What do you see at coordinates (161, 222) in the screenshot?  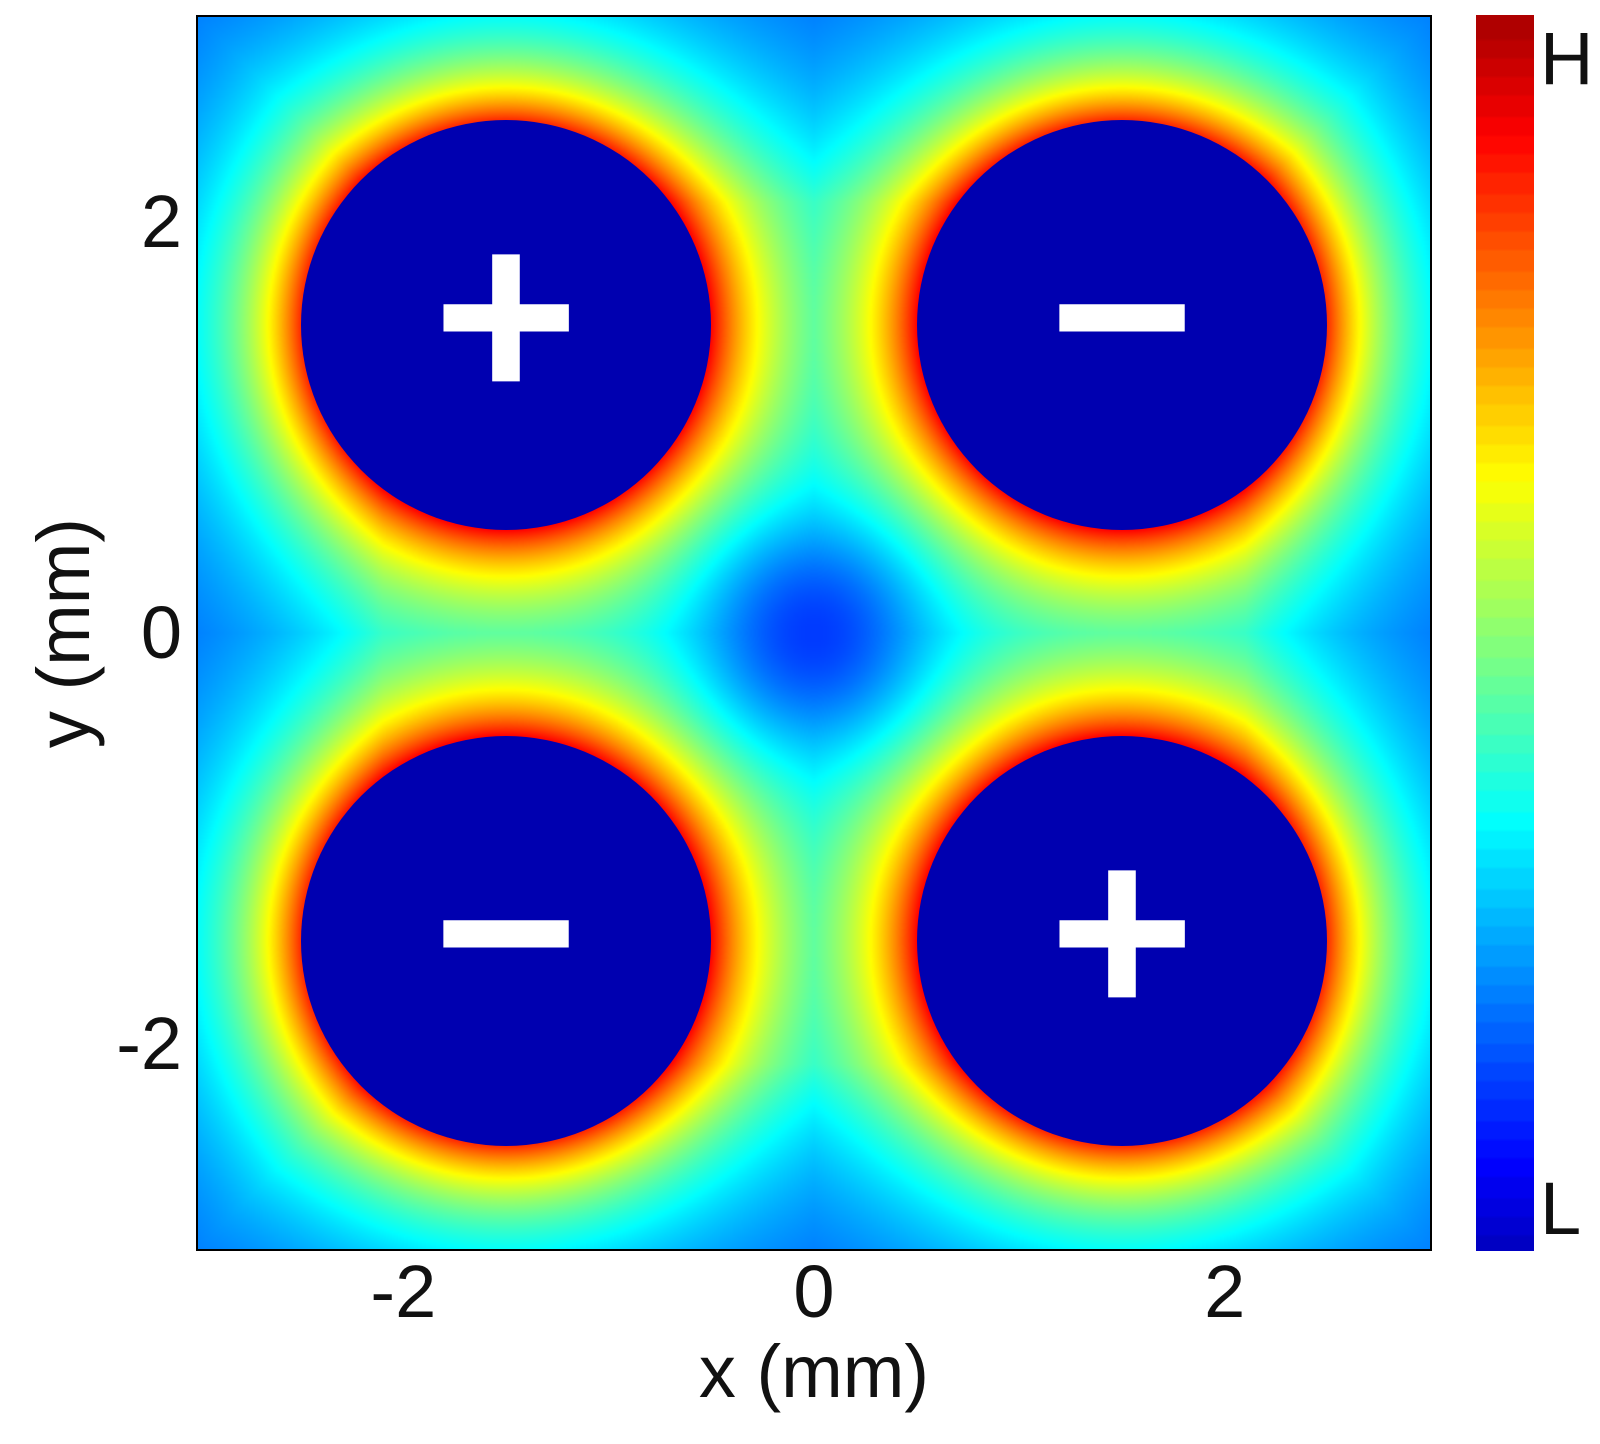 I see `y-tick-label: 2` at bounding box center [161, 222].